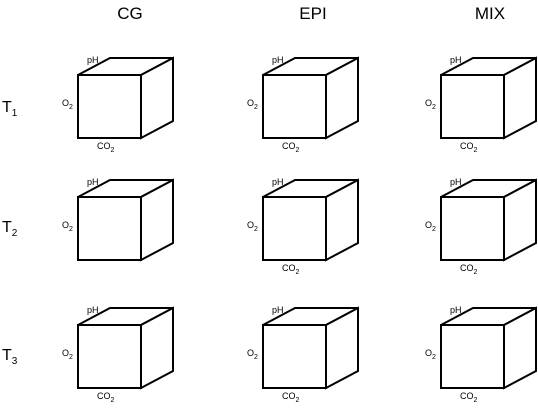 The image size is (538, 408). What do you see at coordinates (15, 113) in the screenshot?
I see `row-header-t1-subscript: 1` at bounding box center [15, 113].